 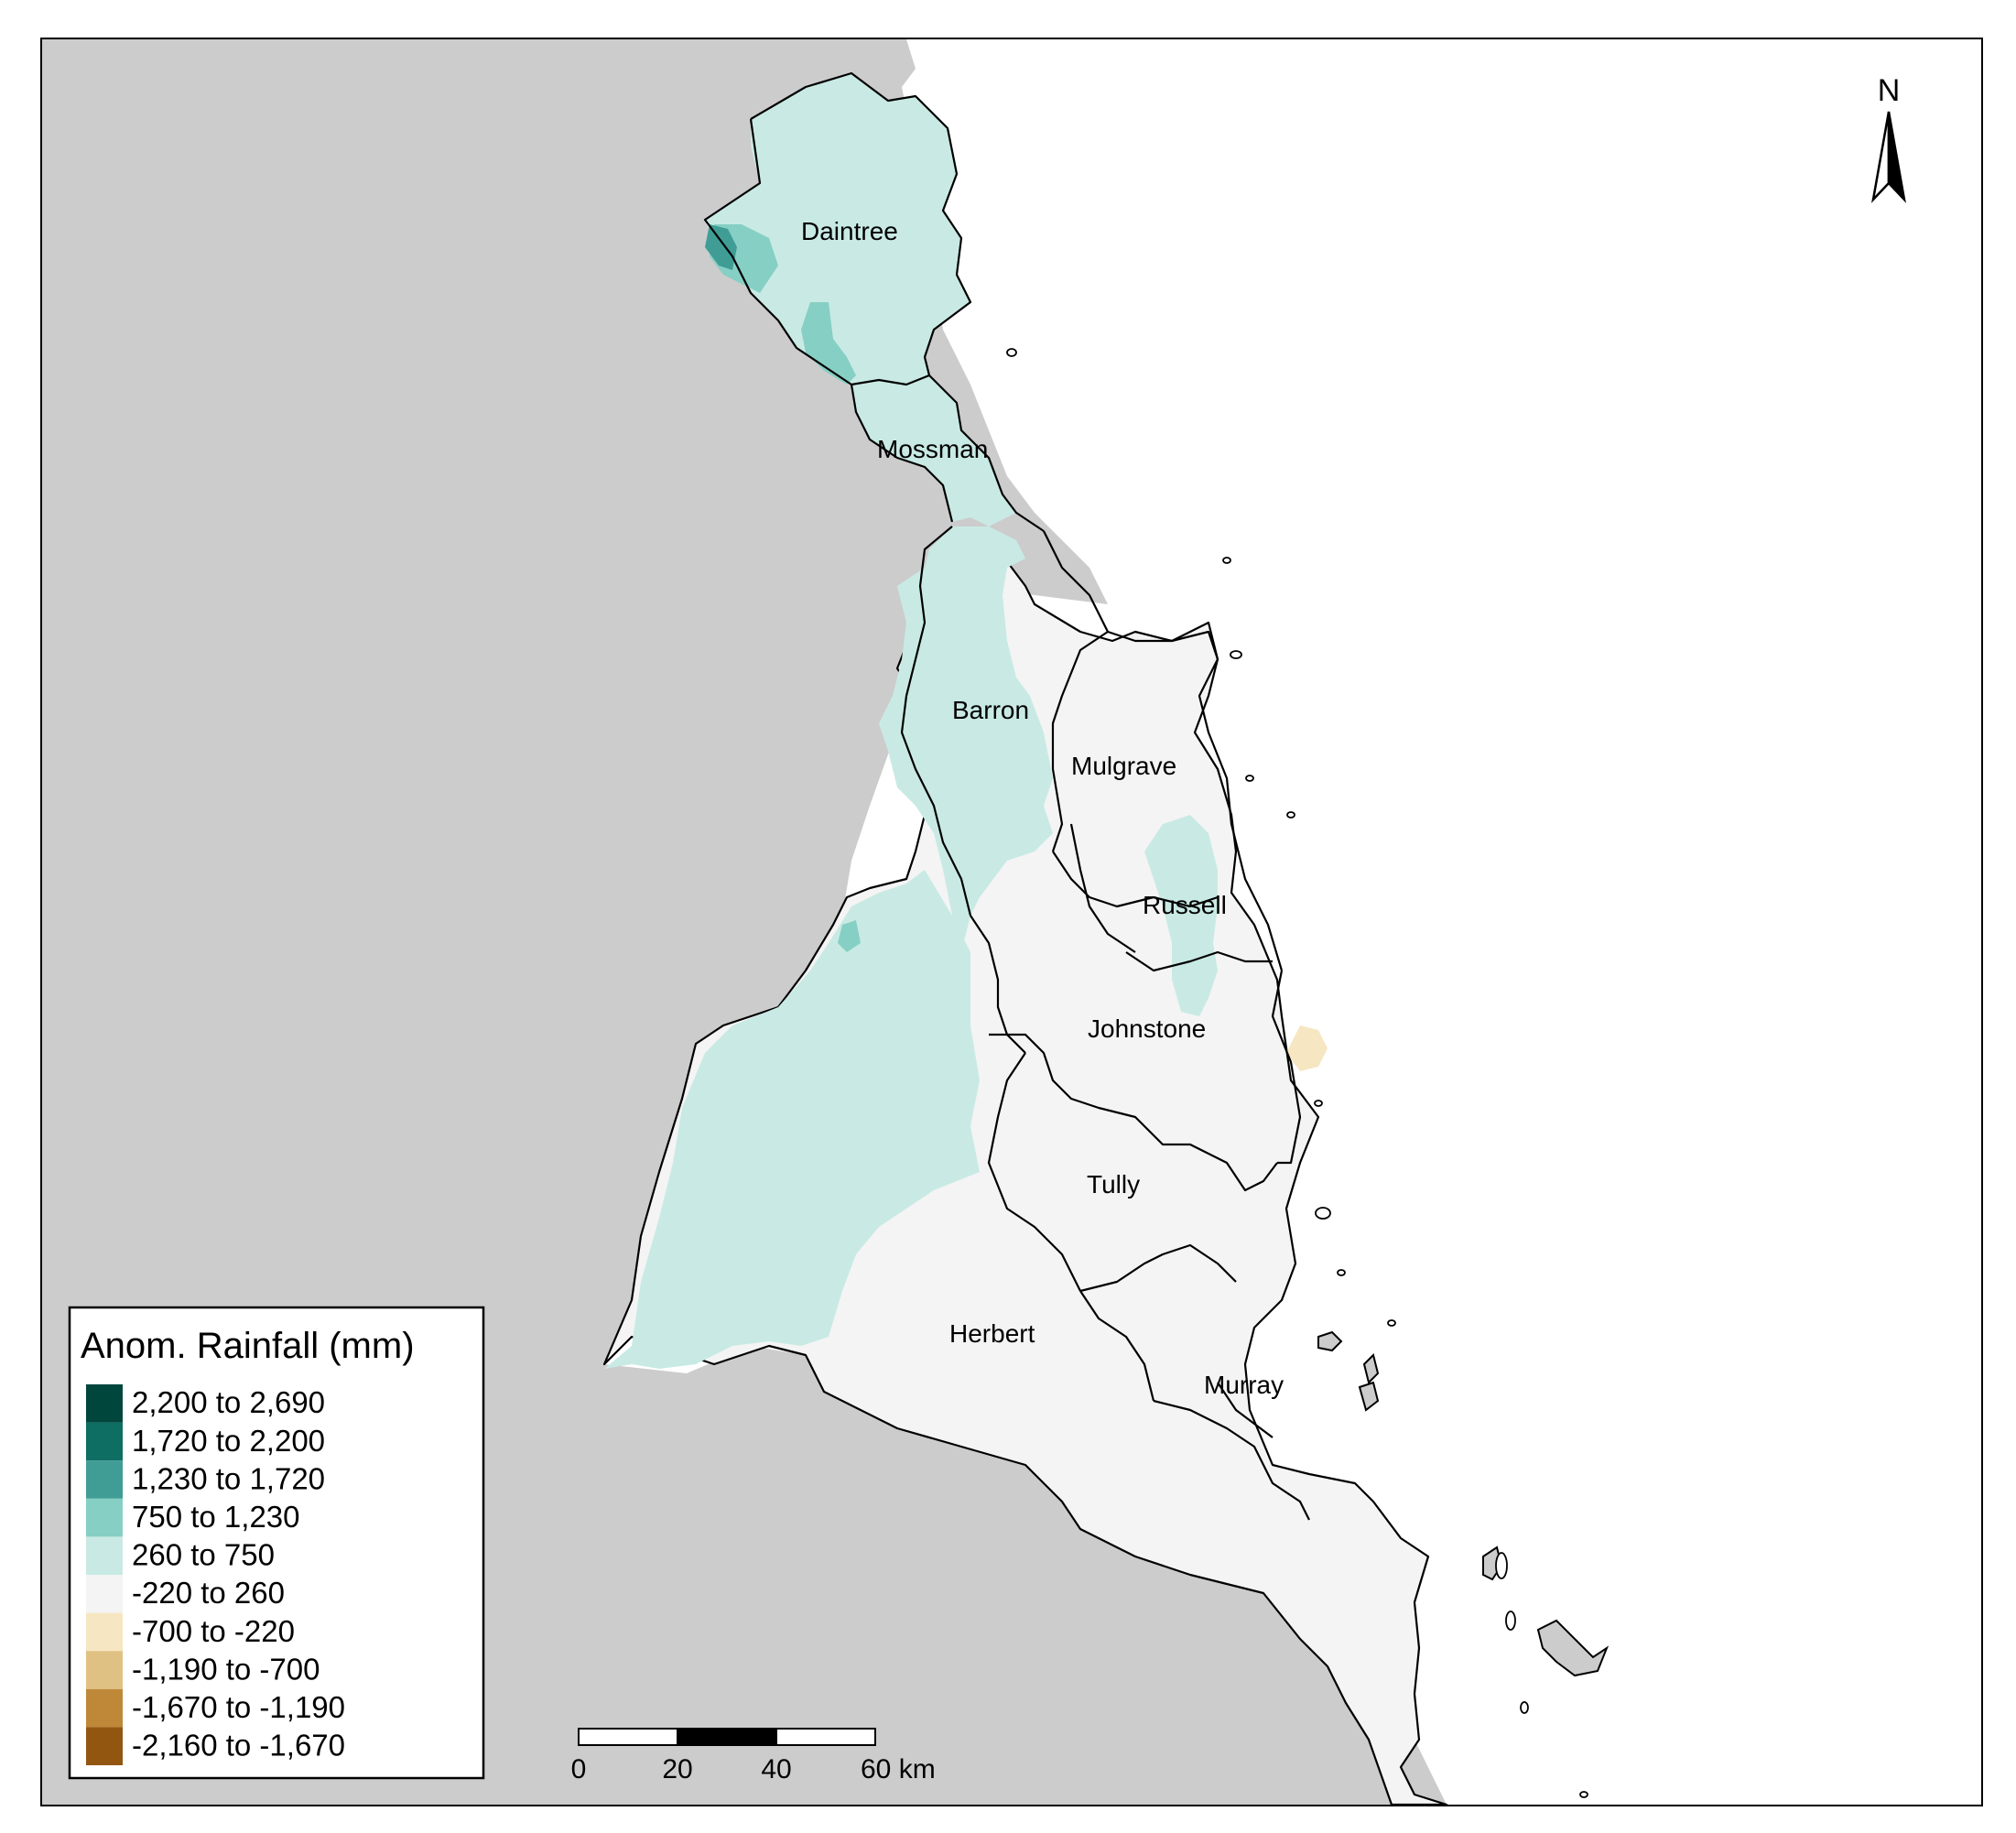 I want to click on label-murray: Murray, so click(x=1244, y=1385).